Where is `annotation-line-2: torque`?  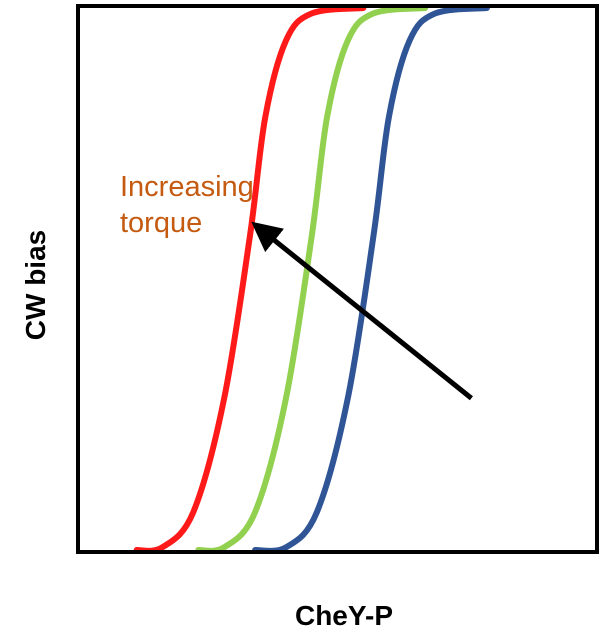 annotation-line-2: torque is located at coordinates (161, 223).